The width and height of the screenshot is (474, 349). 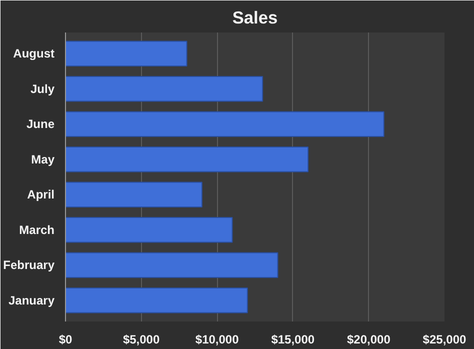 What do you see at coordinates (34, 53) in the screenshot?
I see `y-tick-label: August` at bounding box center [34, 53].